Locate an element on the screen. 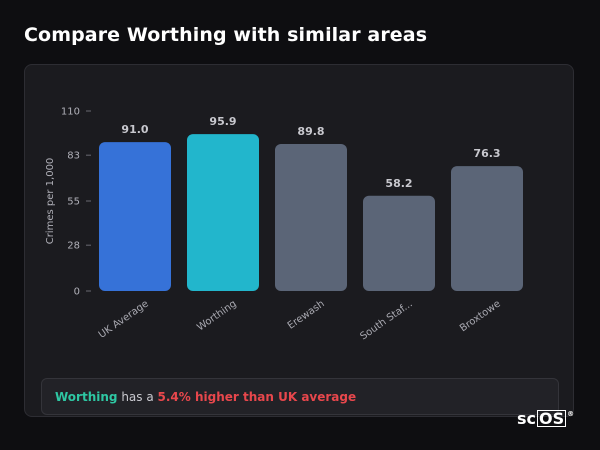 This screenshot has height=450, width=600. y-tick-label: 0 is located at coordinates (77, 292).